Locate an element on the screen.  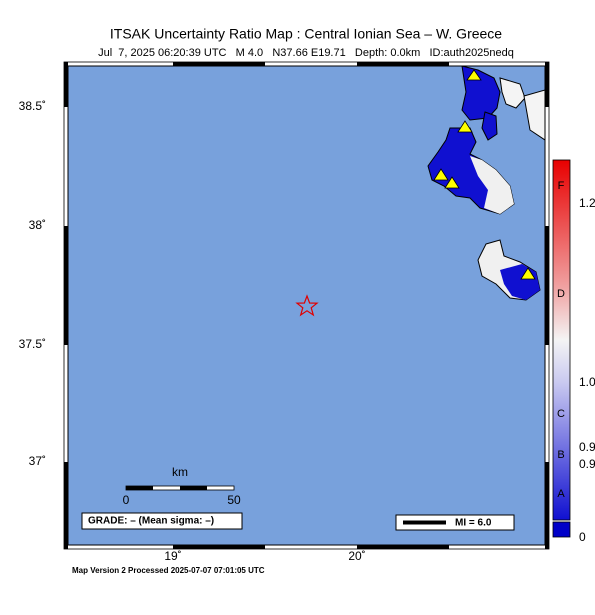
epicenter is located at coordinates (307, 305).